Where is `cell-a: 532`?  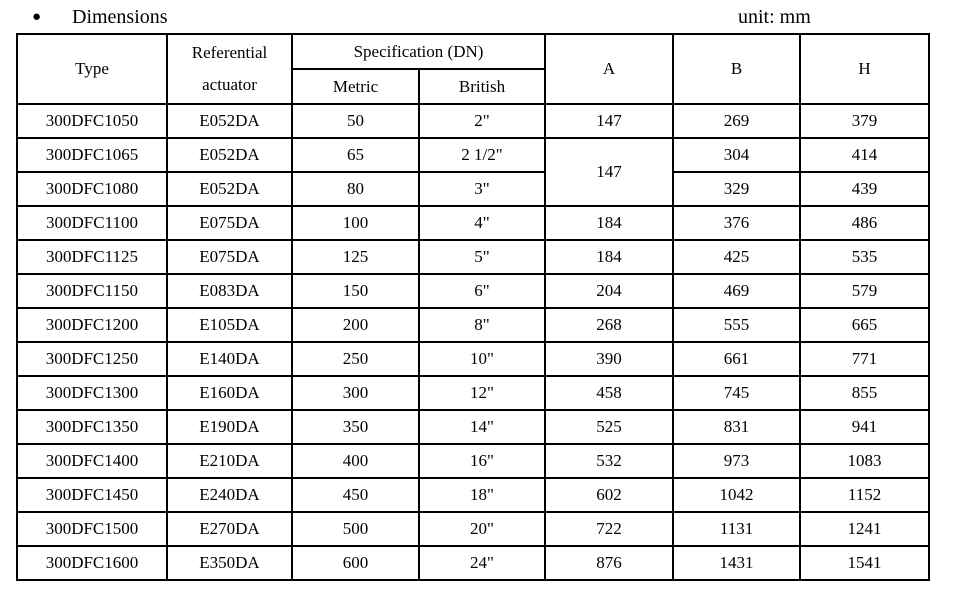 cell-a: 532 is located at coordinates (609, 461).